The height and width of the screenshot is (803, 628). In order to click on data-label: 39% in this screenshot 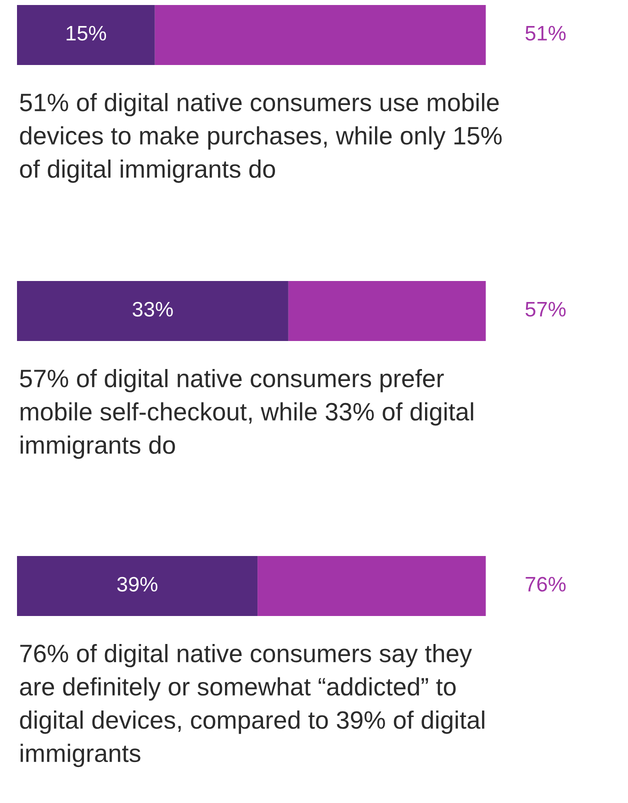, I will do `click(137, 584)`.